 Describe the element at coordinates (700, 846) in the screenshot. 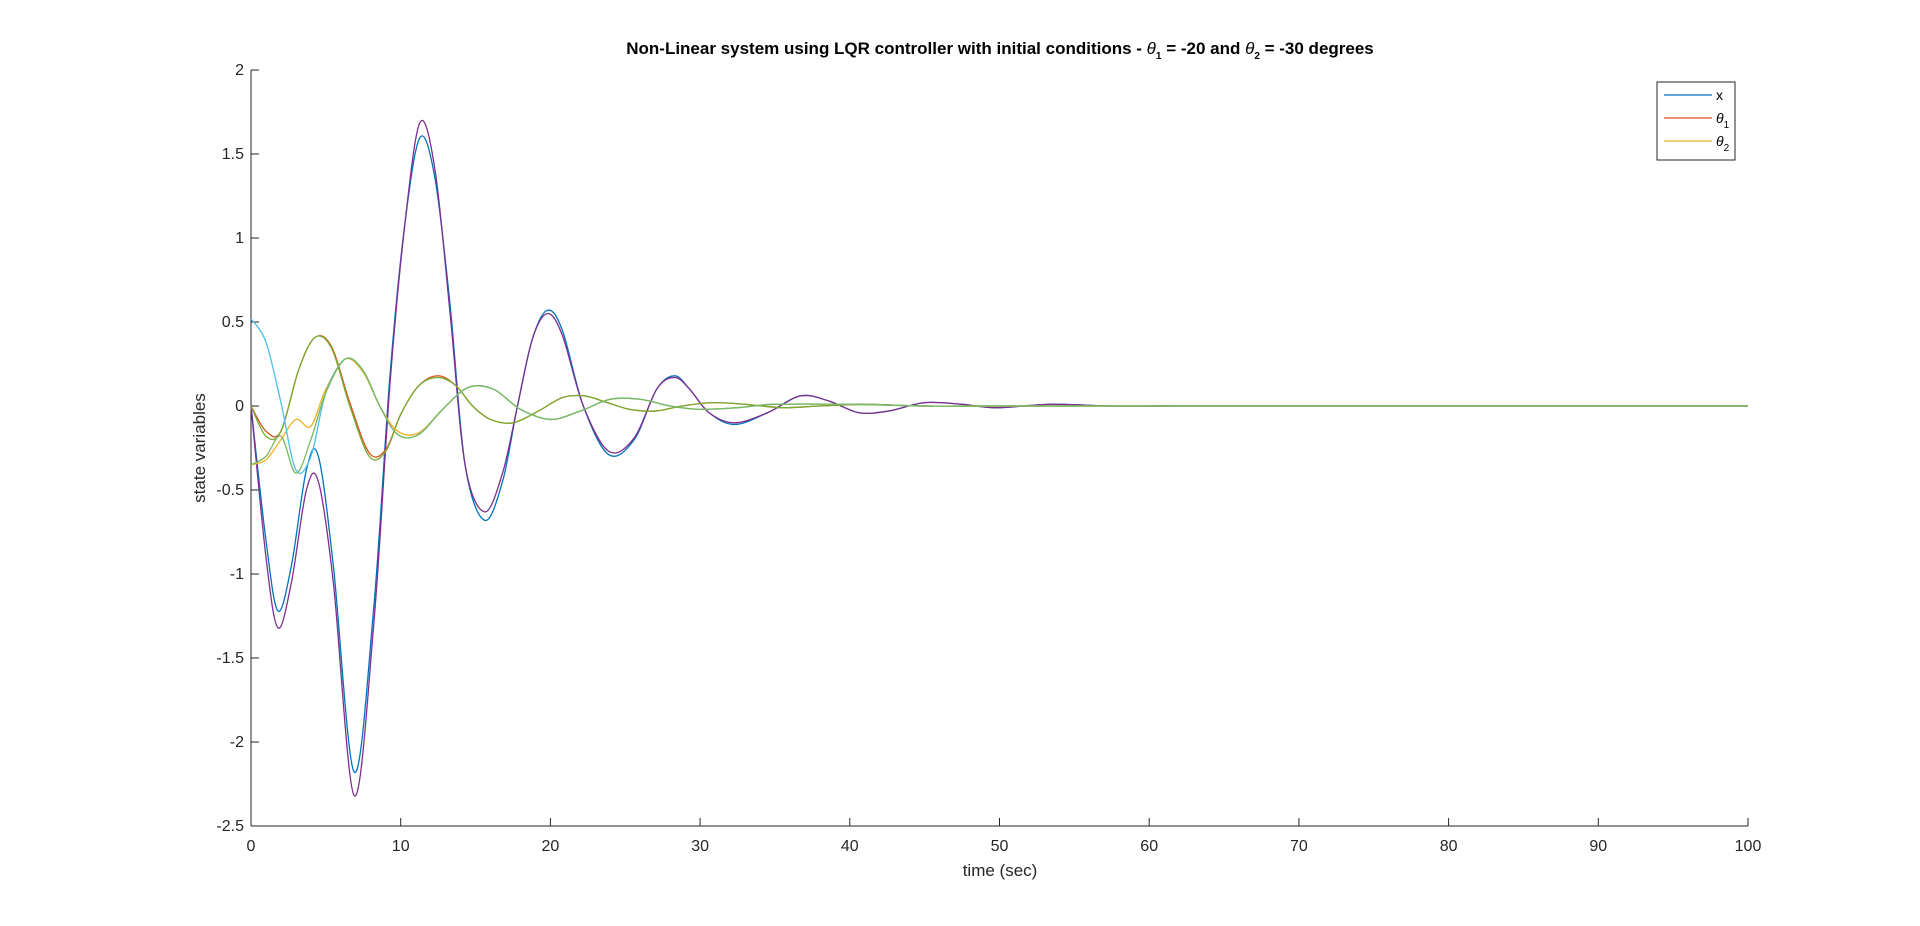

I see `x-tick-label: 30` at that location.